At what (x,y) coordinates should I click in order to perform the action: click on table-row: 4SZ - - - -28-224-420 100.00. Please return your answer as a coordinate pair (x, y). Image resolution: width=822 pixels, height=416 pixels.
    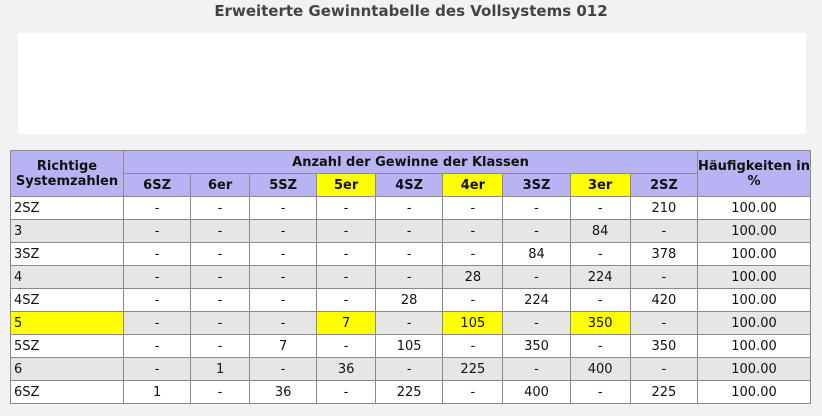
    Looking at the image, I should click on (410, 300).